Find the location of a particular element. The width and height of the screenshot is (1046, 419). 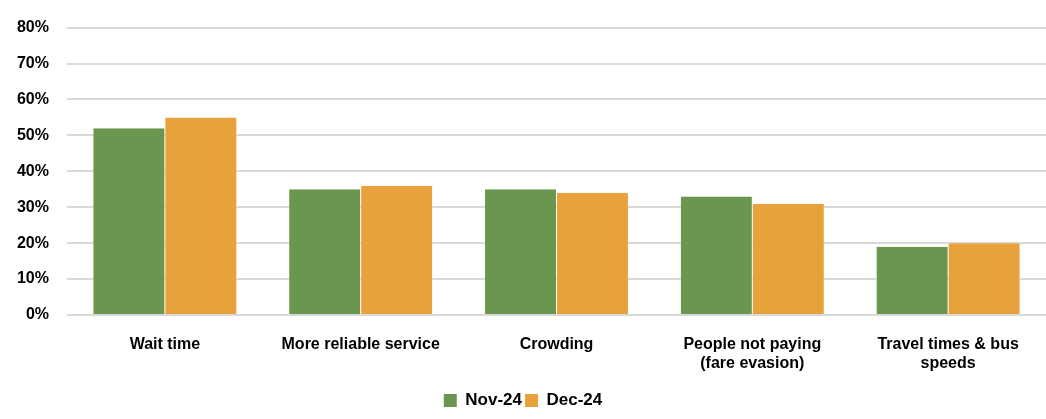

y-tick-label: 20% is located at coordinates (32, 242).